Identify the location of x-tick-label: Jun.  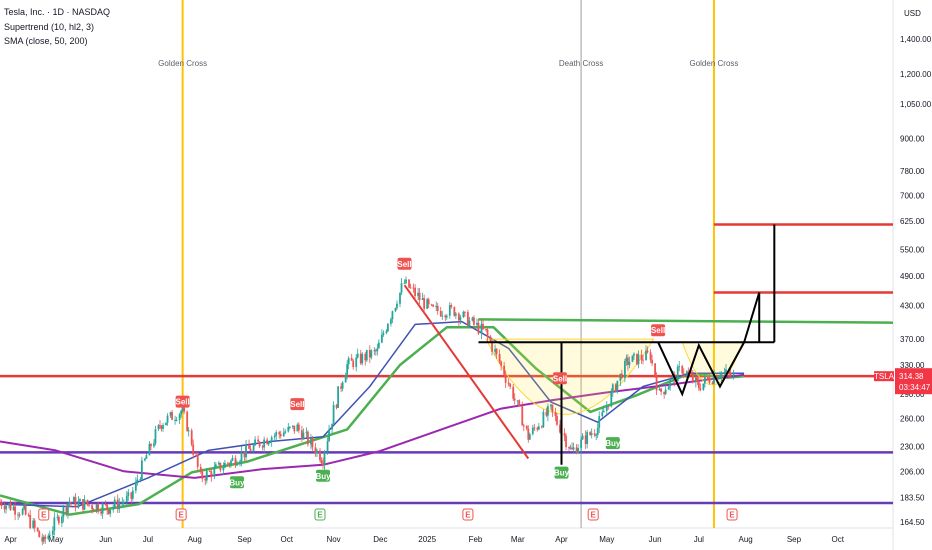
(655, 539).